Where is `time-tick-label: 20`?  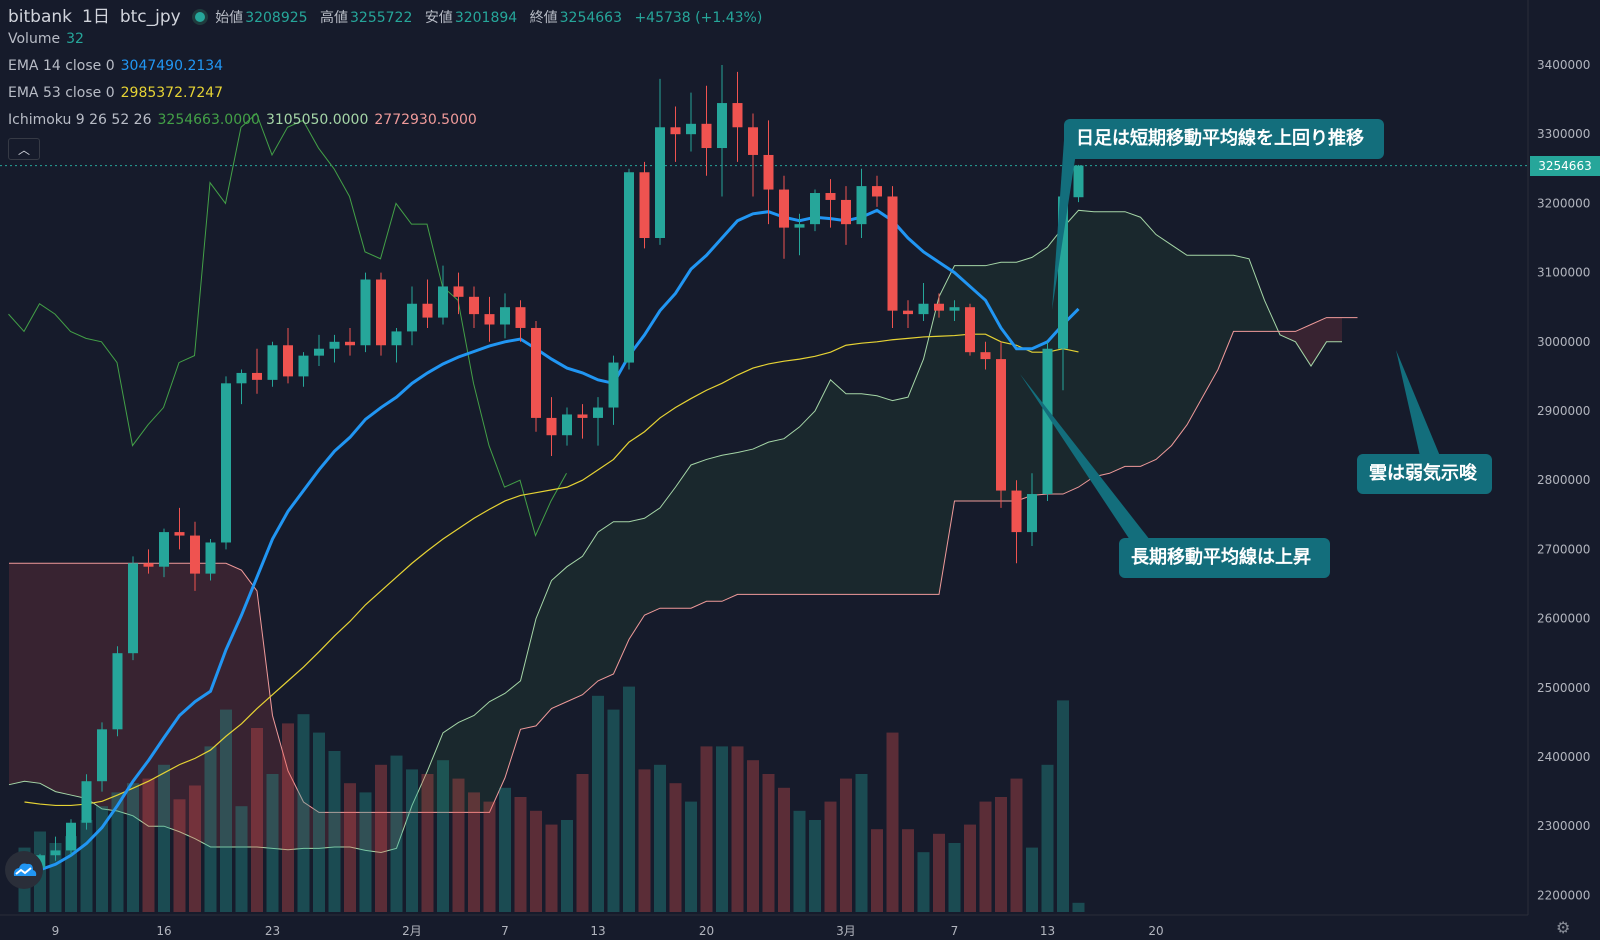
time-tick-label: 20 is located at coordinates (1155, 931).